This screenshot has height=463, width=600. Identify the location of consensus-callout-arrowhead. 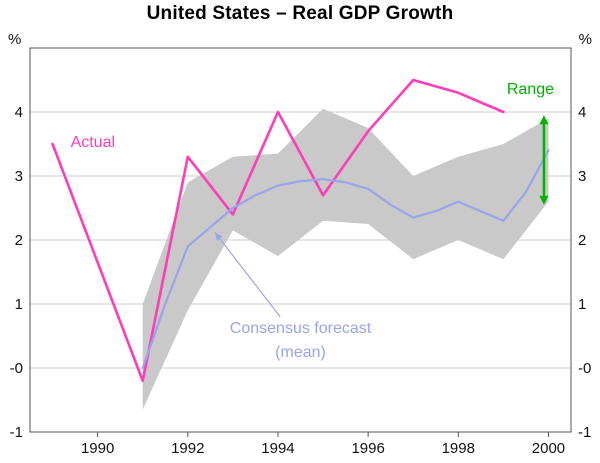
(218, 236).